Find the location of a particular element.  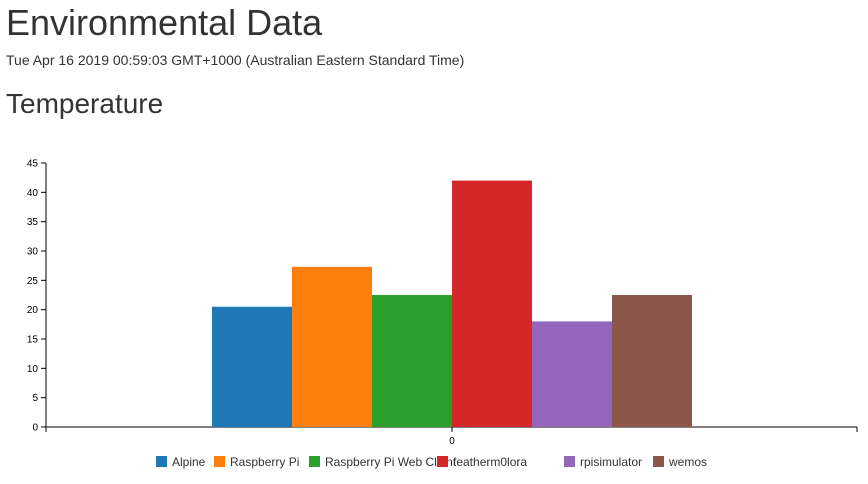

x-axis: 0 is located at coordinates (451, 436).